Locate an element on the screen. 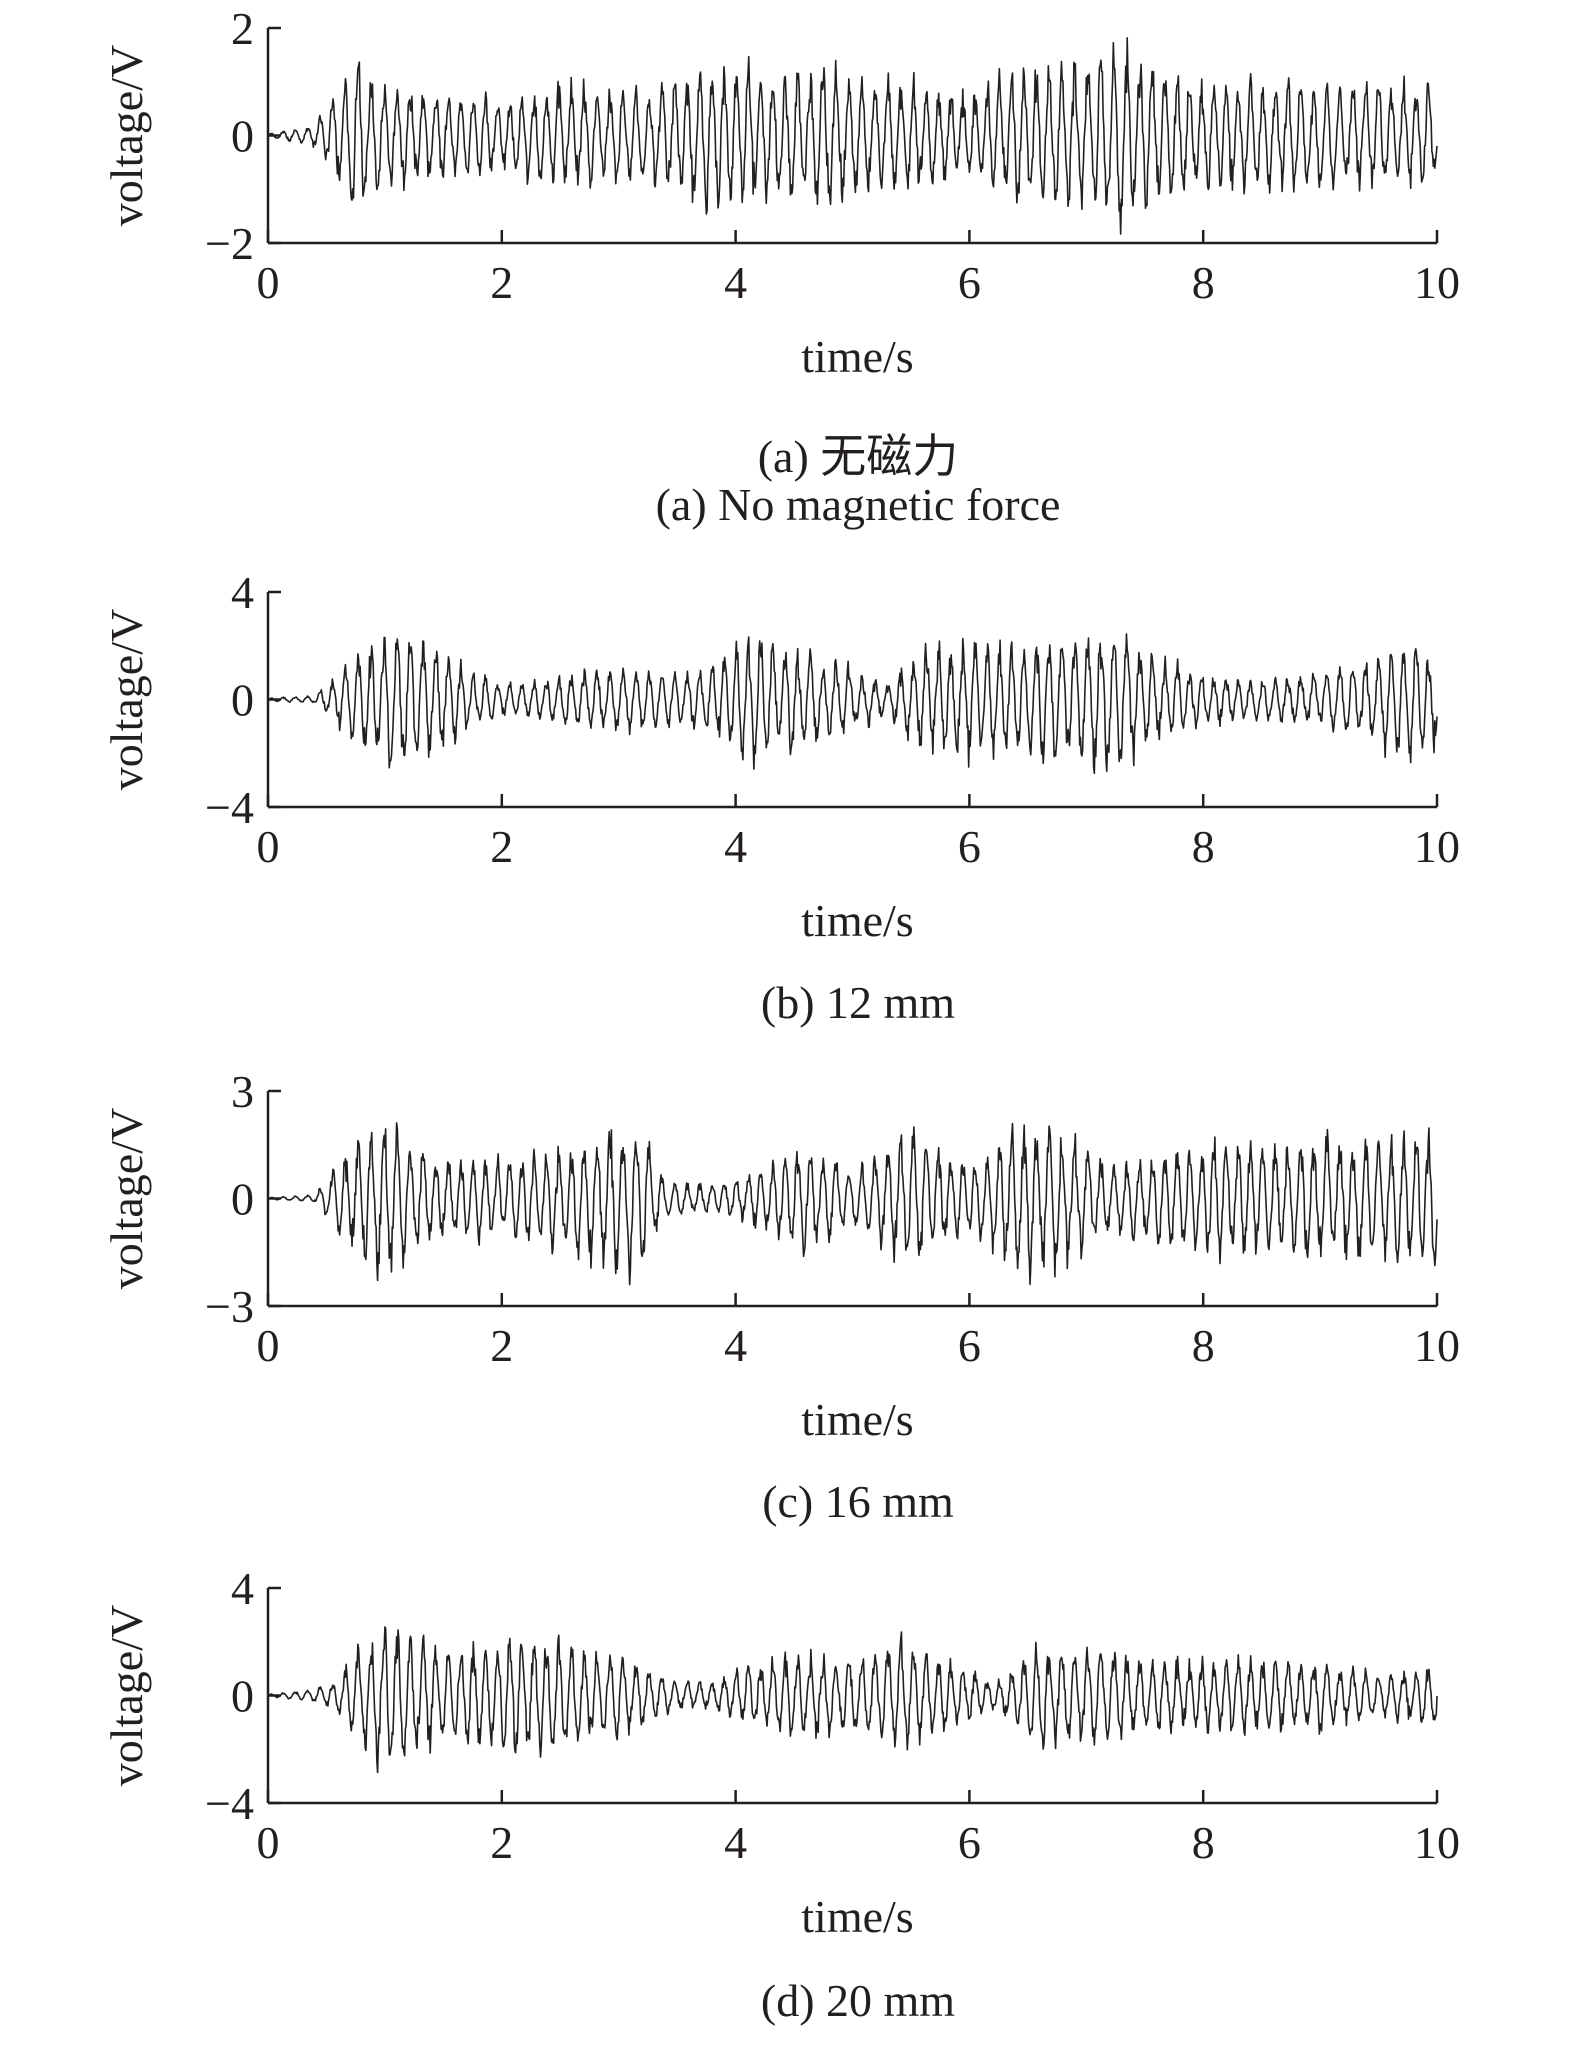  y-tick-label: −2 is located at coordinates (229, 243).